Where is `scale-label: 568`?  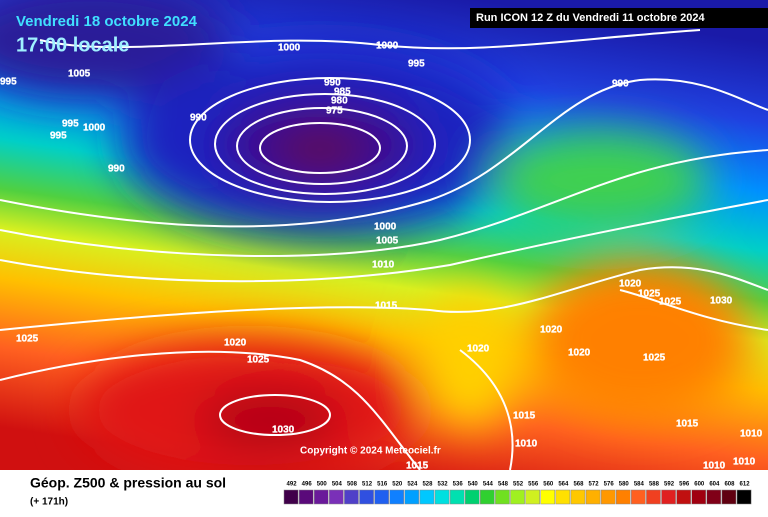 scale-label: 568 is located at coordinates (578, 485).